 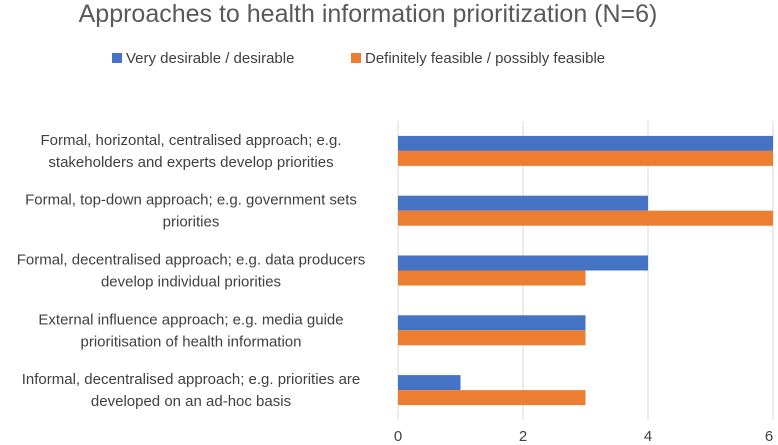 What do you see at coordinates (398, 436) in the screenshot?
I see `x-tick-label-0: 0` at bounding box center [398, 436].